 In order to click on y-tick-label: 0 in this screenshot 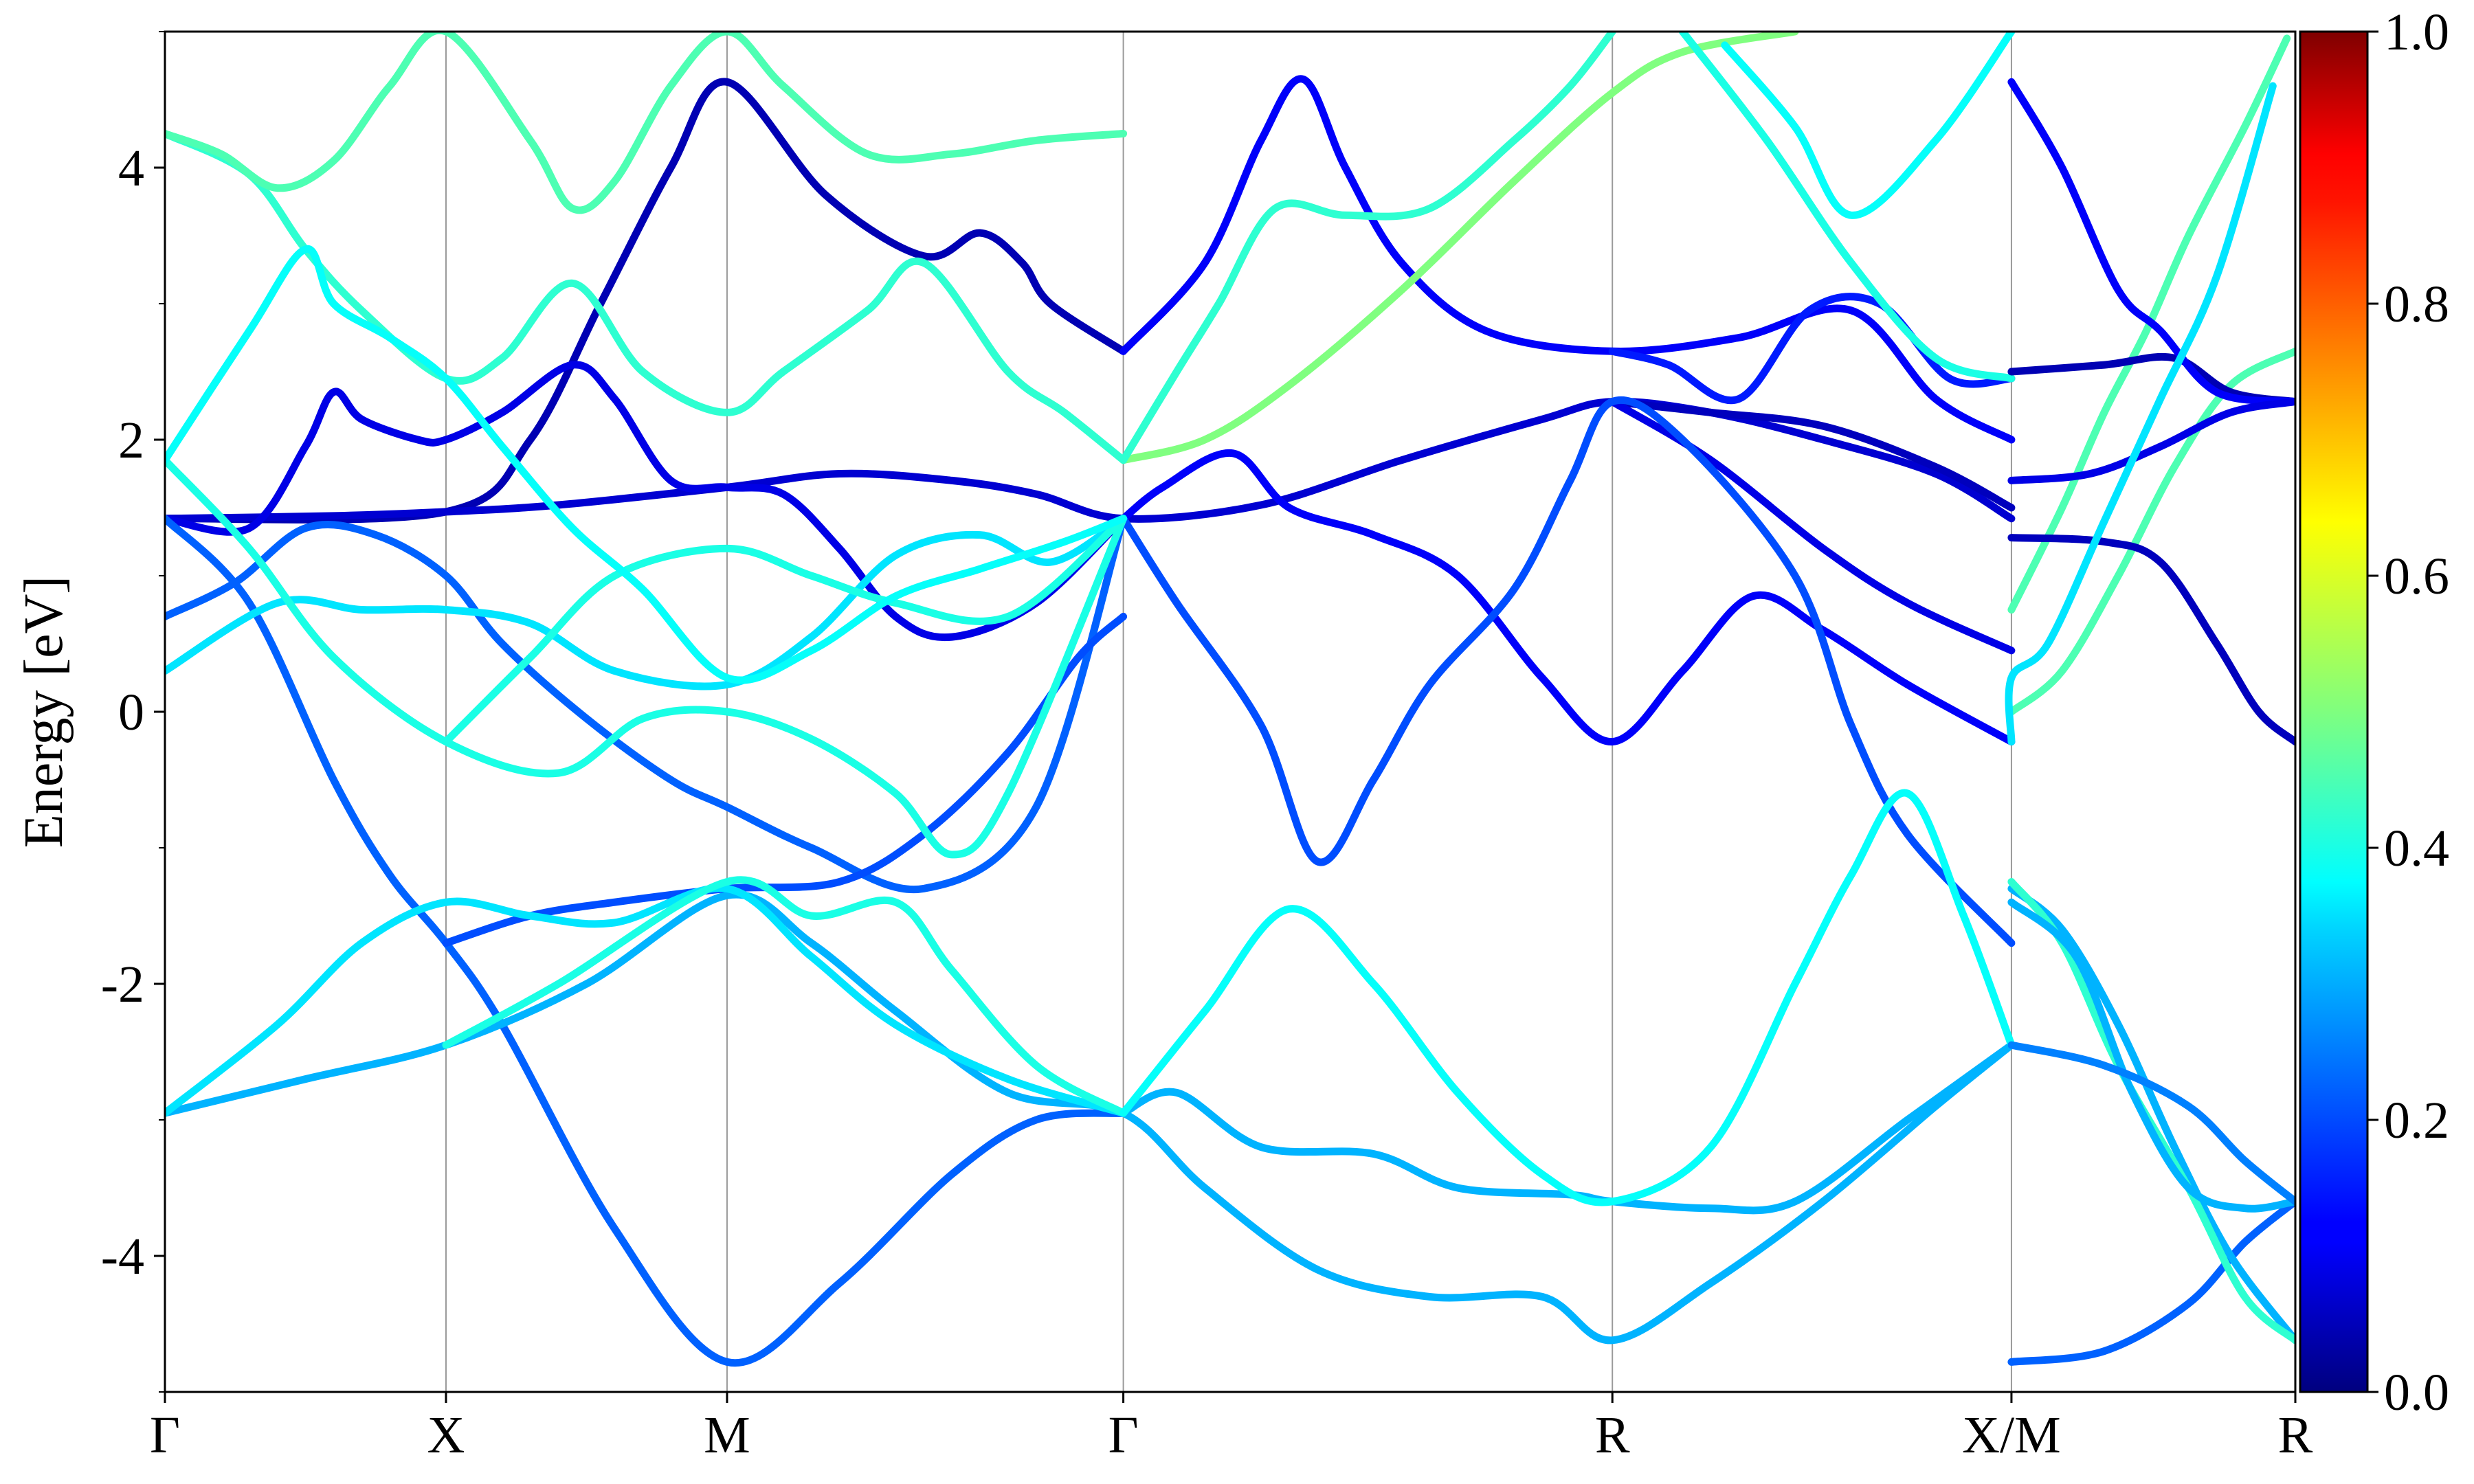, I will do `click(131, 712)`.